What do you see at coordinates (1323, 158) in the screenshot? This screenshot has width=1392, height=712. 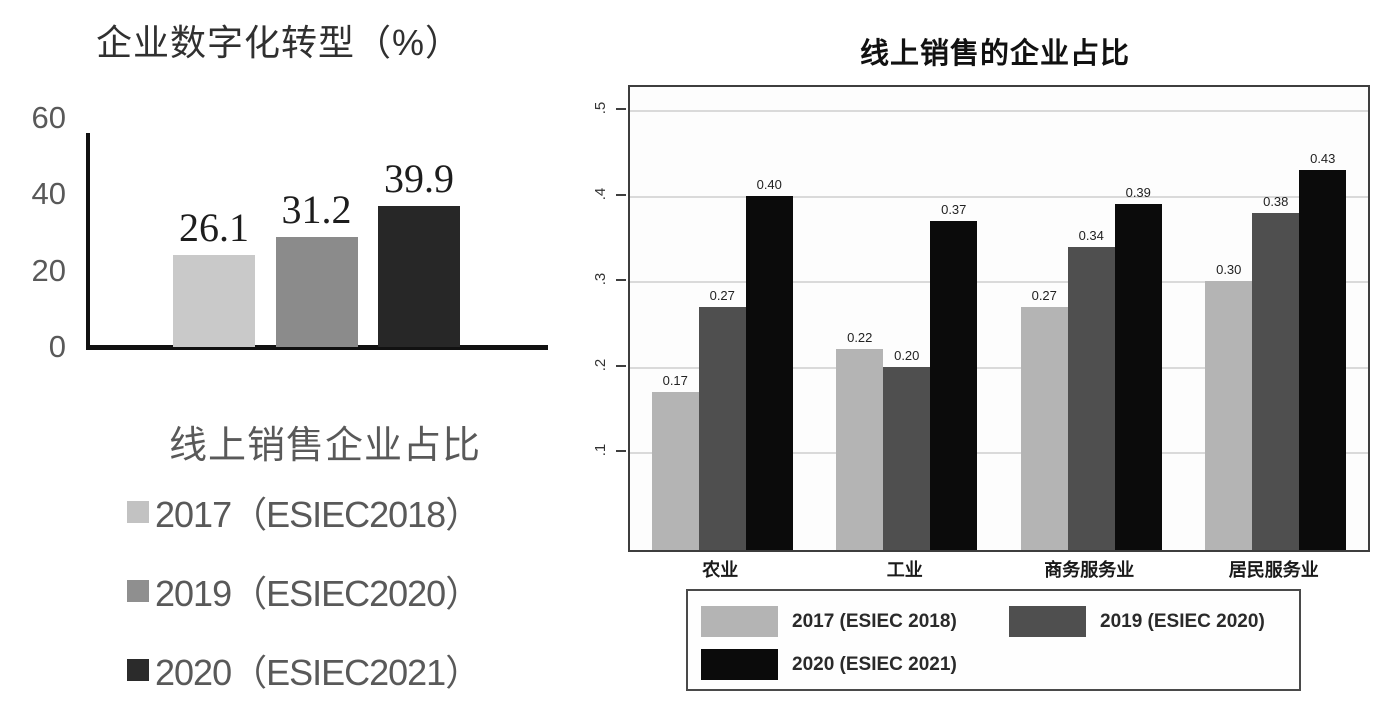 I see `right-bar-value-label: 0.43` at bounding box center [1323, 158].